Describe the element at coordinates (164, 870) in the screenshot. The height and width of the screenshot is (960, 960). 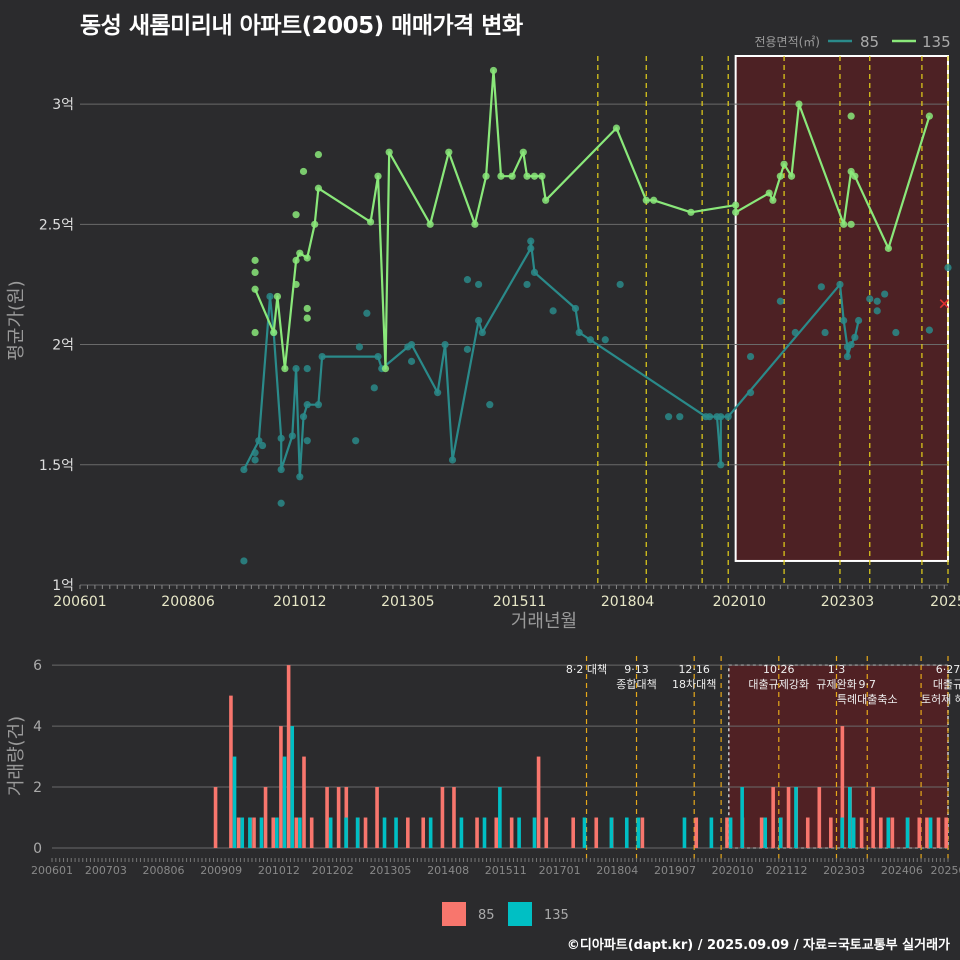
I see `bar-x-tick-label: 200806` at that location.